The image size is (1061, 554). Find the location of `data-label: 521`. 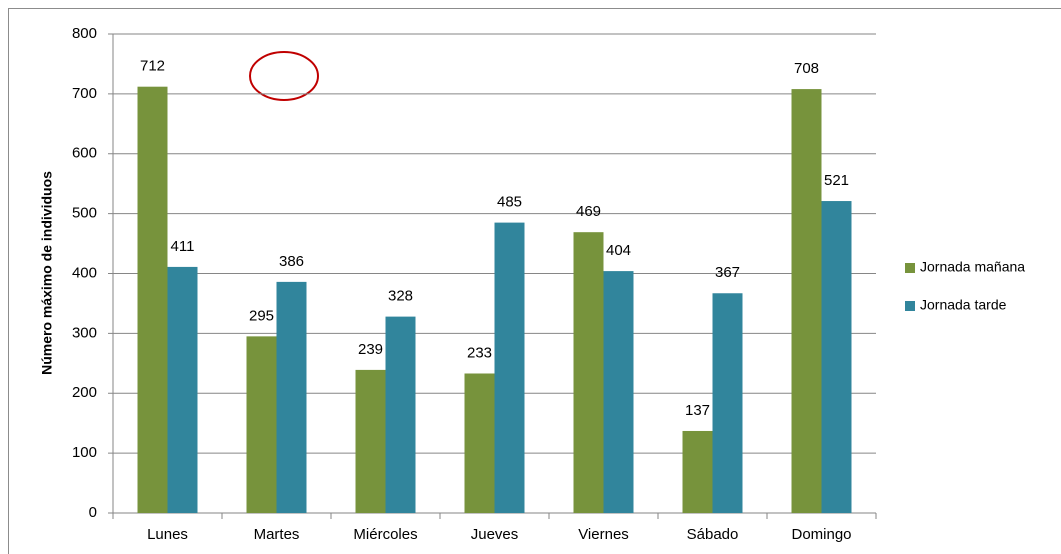

data-label: 521 is located at coordinates (836, 180).